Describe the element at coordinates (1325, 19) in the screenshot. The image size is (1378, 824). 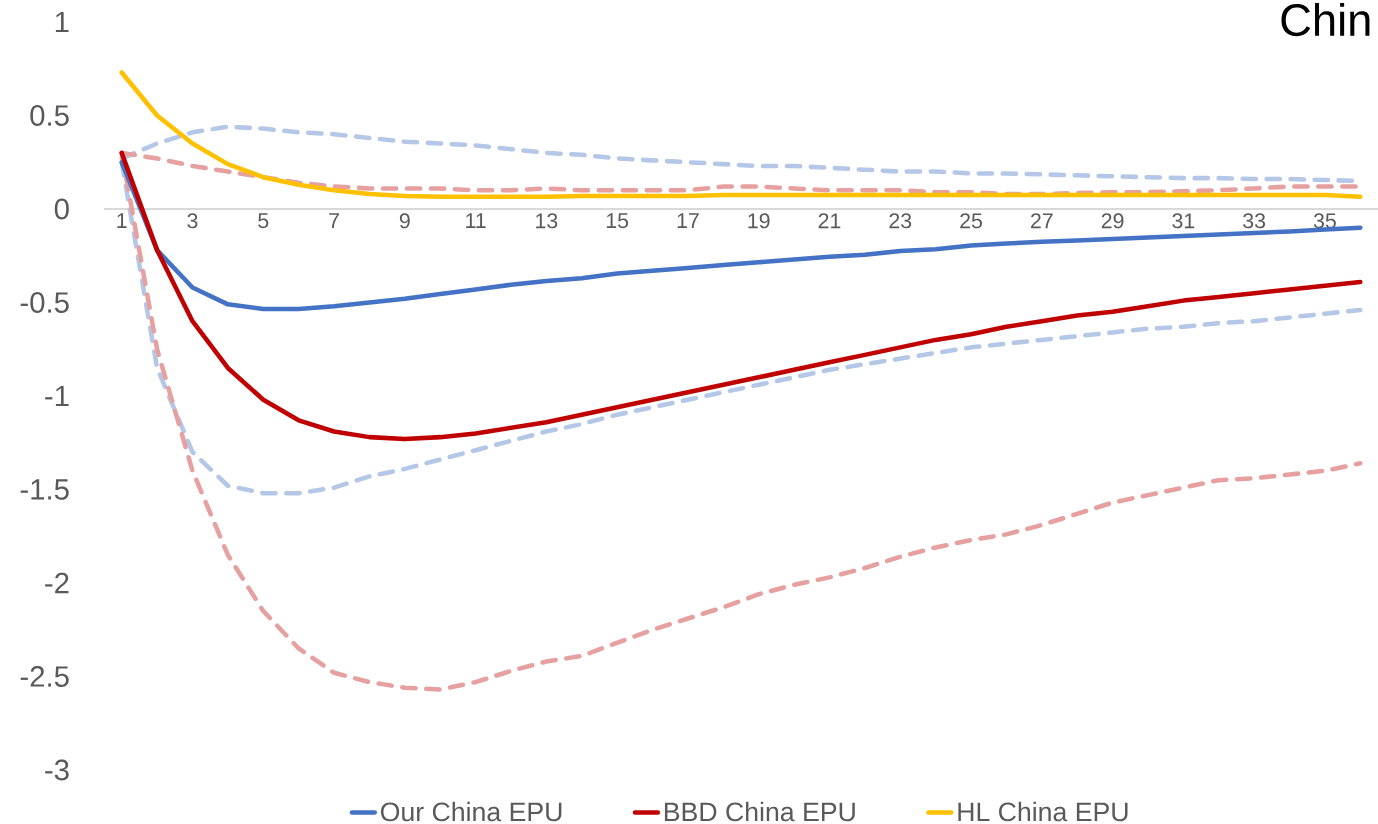
I see `chart-title: Chin` at that location.